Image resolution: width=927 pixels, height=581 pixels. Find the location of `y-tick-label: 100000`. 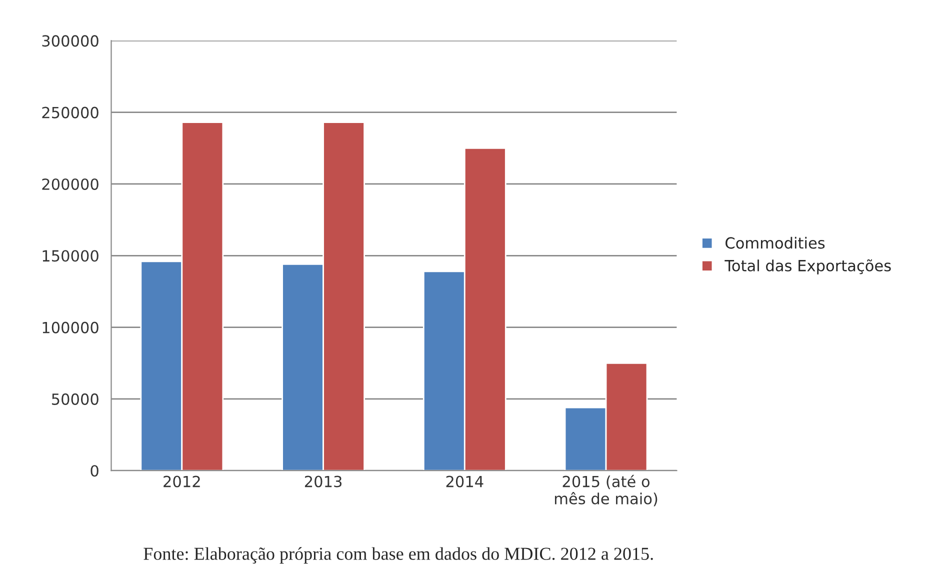

y-tick-label: 100000 is located at coordinates (70, 328).